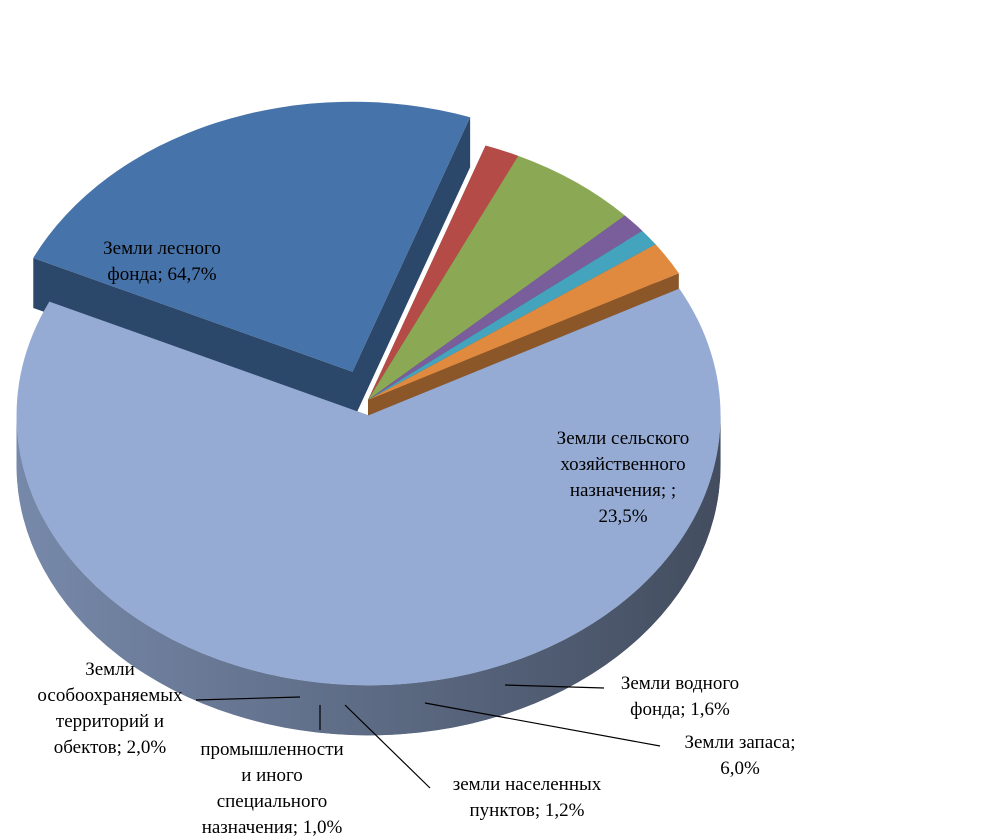 This screenshot has width=981, height=840. Describe the element at coordinates (623, 438) in the screenshot. I see `label-agricultural-line: Земли сельского` at that location.